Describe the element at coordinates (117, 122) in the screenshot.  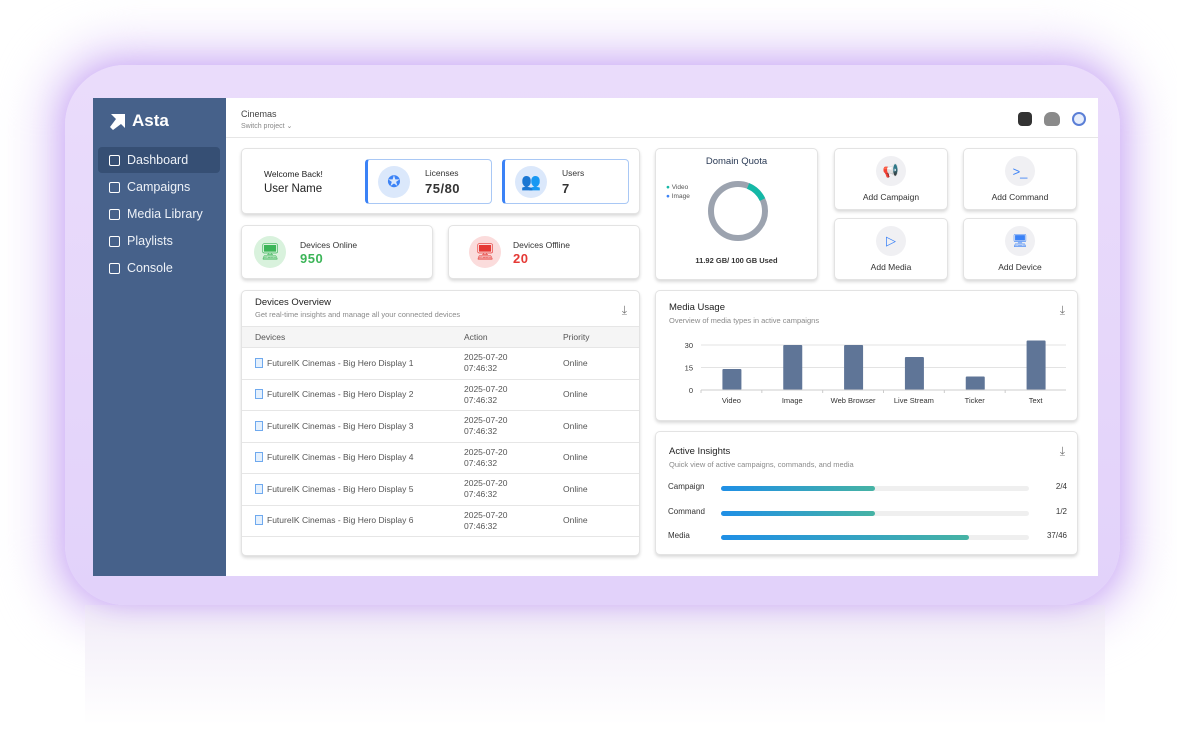
I see `logo-arrow-icon` at that location.